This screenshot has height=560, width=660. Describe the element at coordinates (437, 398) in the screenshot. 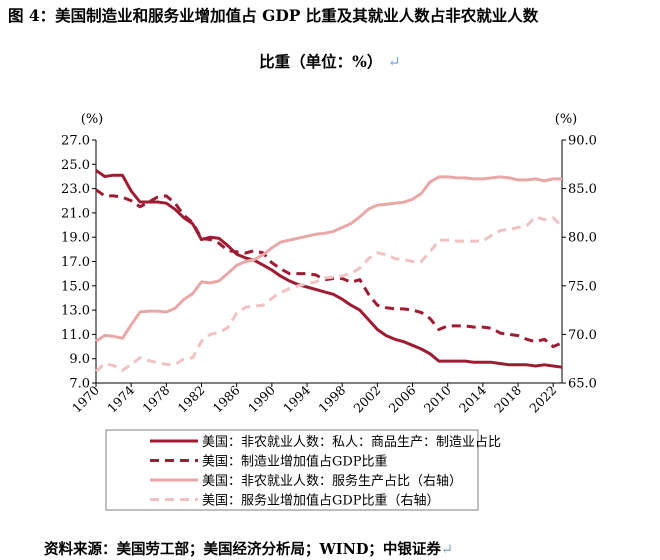

I see `x-axis-tick-label: 2010` at that location.